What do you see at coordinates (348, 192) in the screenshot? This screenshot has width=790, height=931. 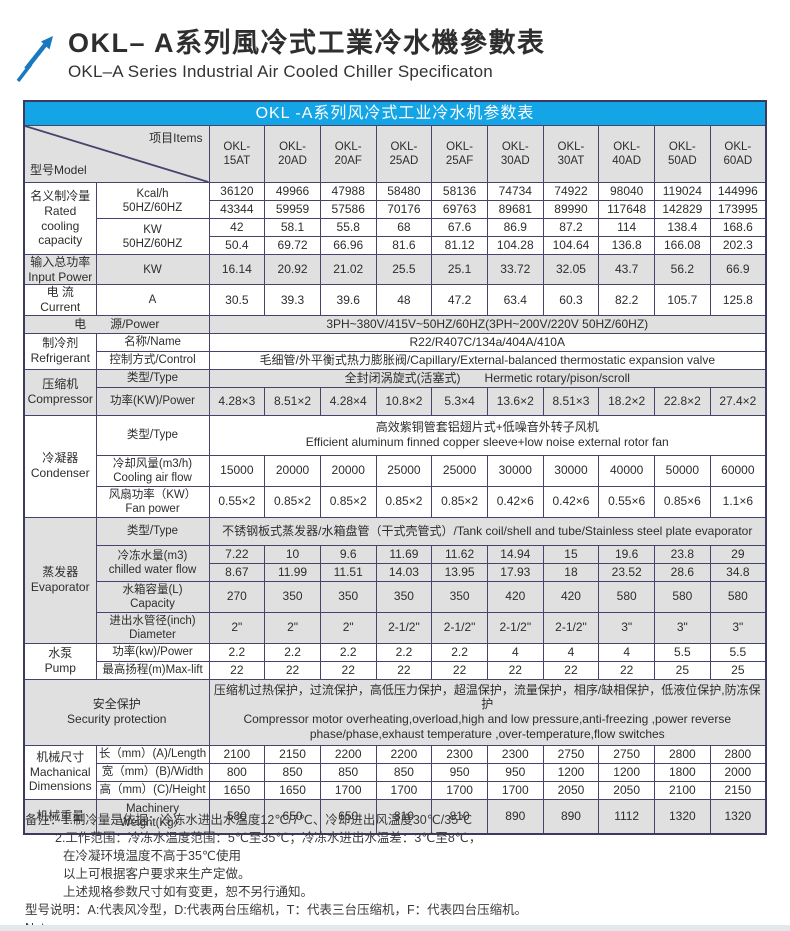 I see `value-cell: 47988` at bounding box center [348, 192].